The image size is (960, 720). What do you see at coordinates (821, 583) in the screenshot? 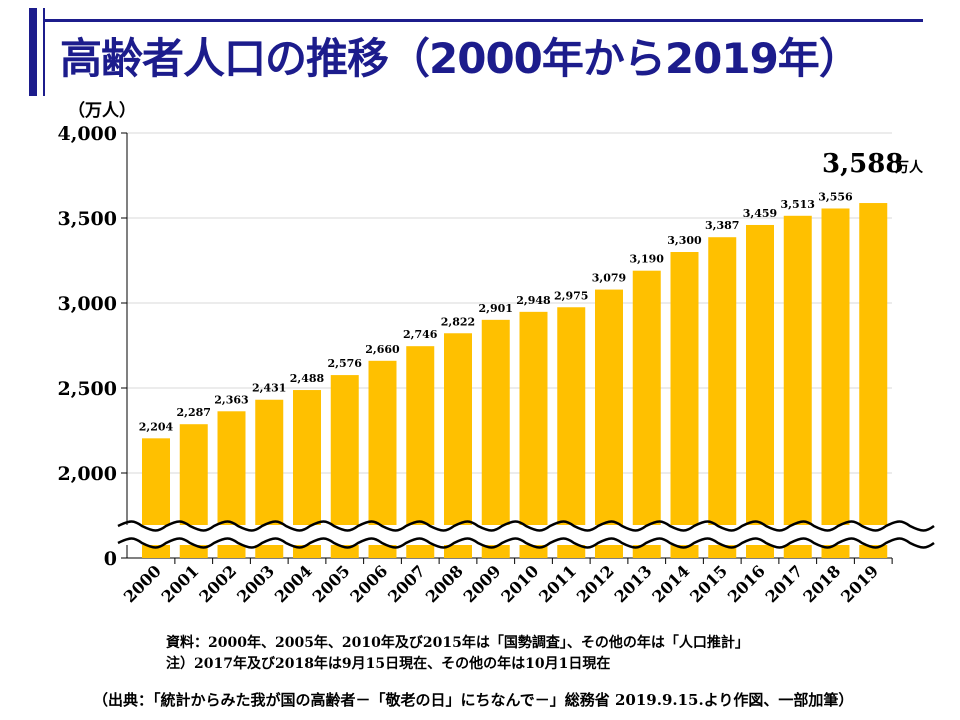
I see `x-tick-label: 2018` at bounding box center [821, 583].